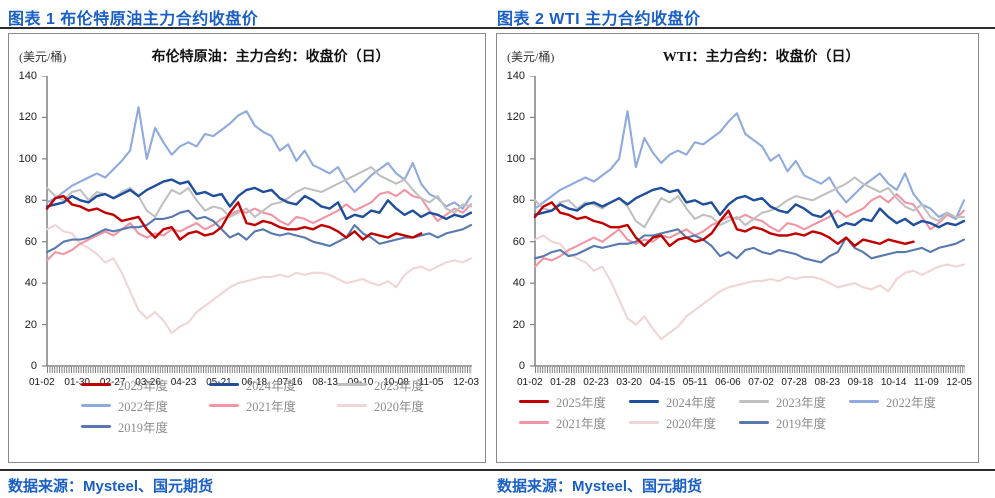 The image size is (995, 498). I want to click on top-divider, so click(497, 28).